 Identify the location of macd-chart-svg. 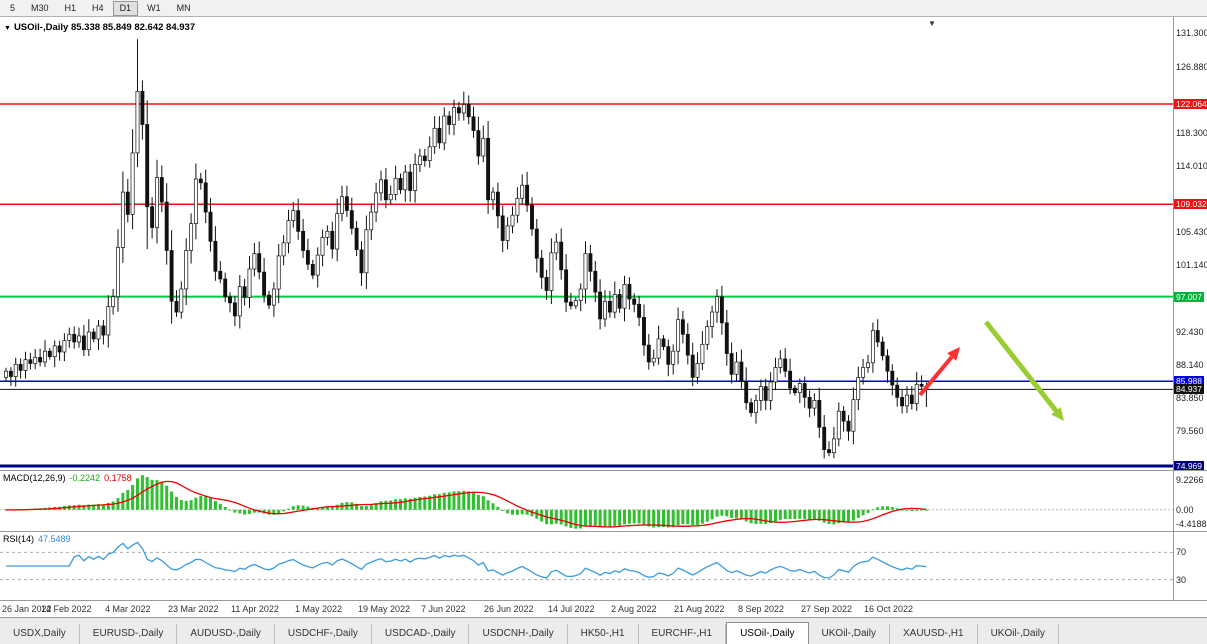
(586, 502).